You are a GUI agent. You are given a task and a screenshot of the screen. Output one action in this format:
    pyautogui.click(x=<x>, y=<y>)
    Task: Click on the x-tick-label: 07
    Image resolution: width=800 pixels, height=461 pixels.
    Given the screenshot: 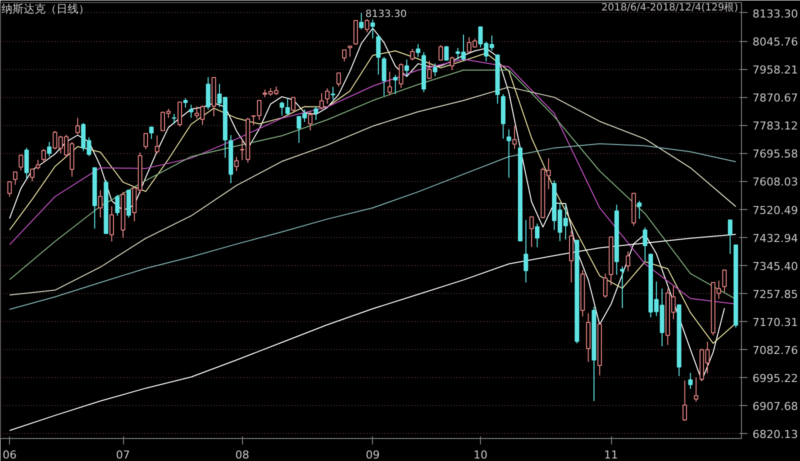 What is the action you would take?
    pyautogui.click(x=123, y=454)
    